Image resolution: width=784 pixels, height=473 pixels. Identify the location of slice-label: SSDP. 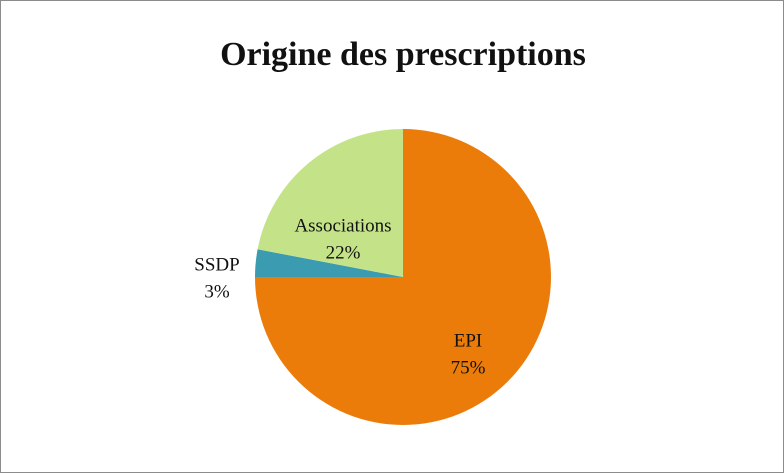
(216, 264).